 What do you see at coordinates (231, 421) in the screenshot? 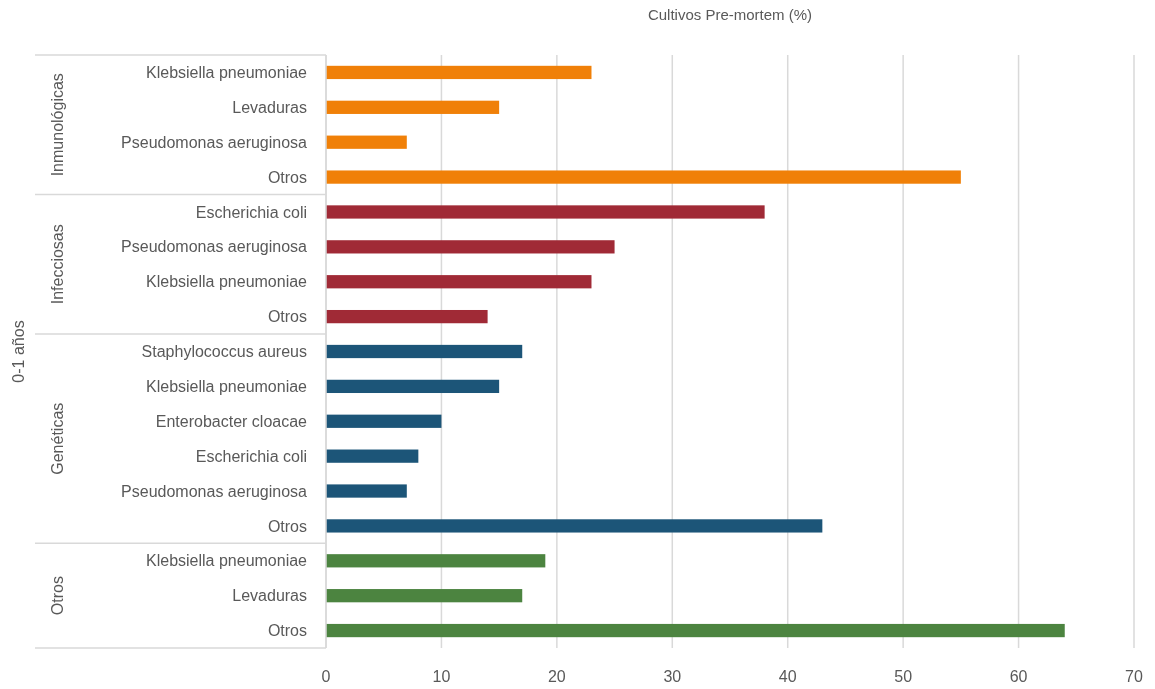
I see `y-tick-label: Enterobacter cloacae` at bounding box center [231, 421].